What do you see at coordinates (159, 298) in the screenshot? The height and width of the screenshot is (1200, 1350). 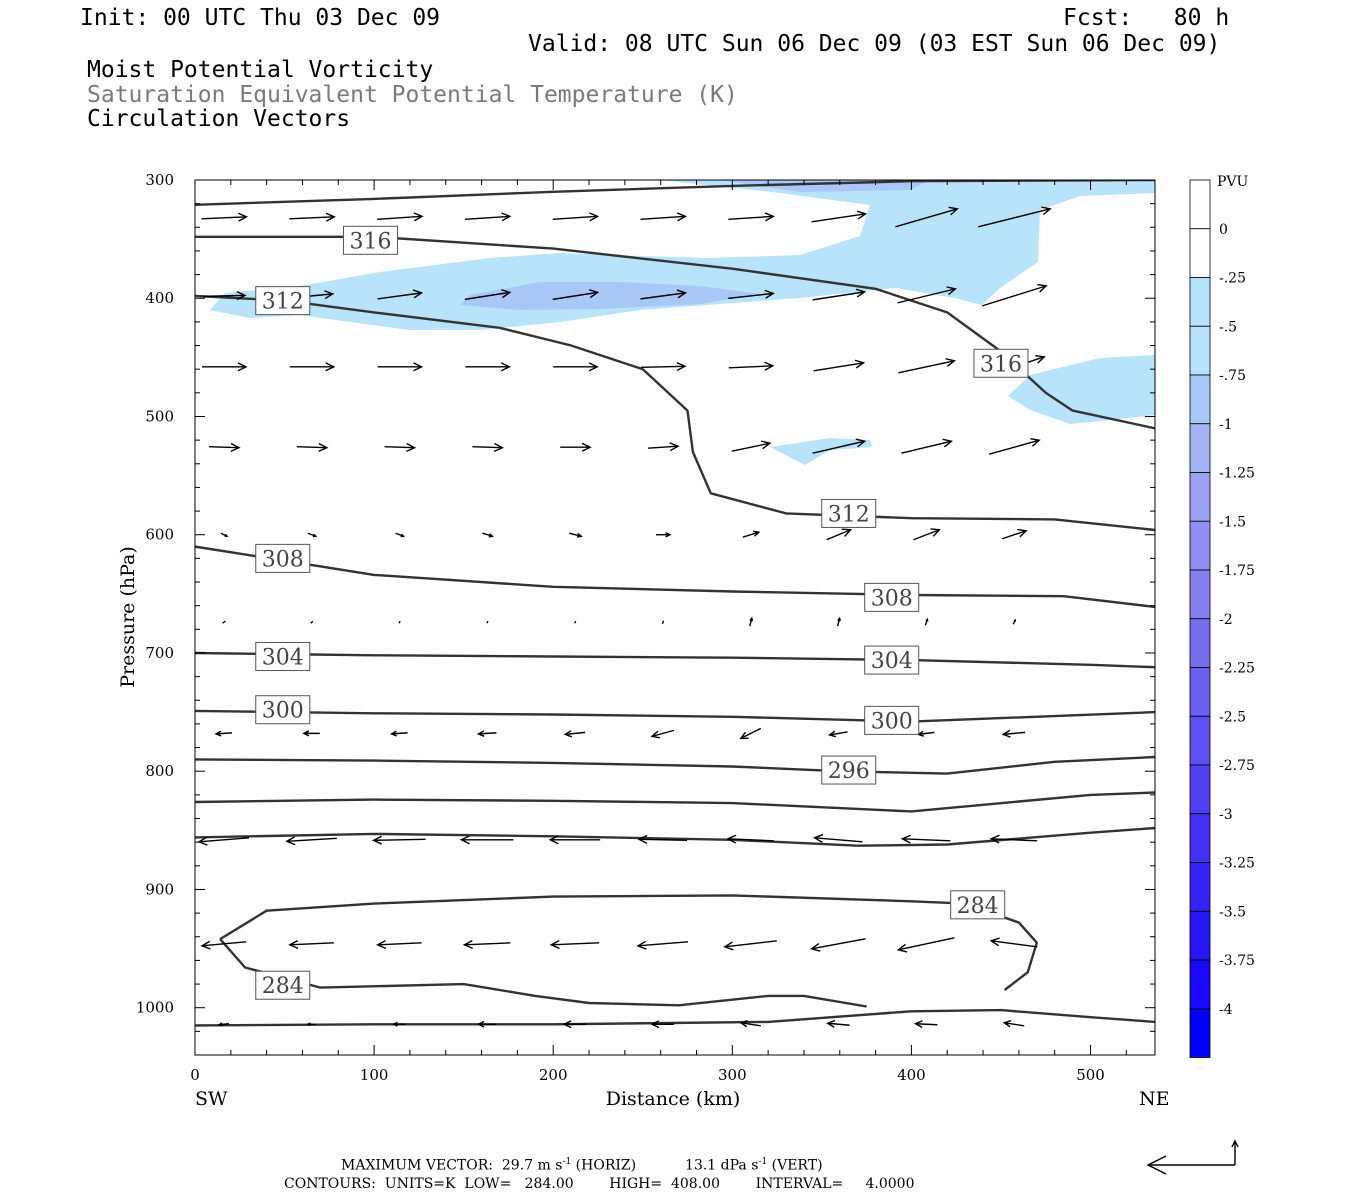 I see `y-tick-label: 400` at bounding box center [159, 298].